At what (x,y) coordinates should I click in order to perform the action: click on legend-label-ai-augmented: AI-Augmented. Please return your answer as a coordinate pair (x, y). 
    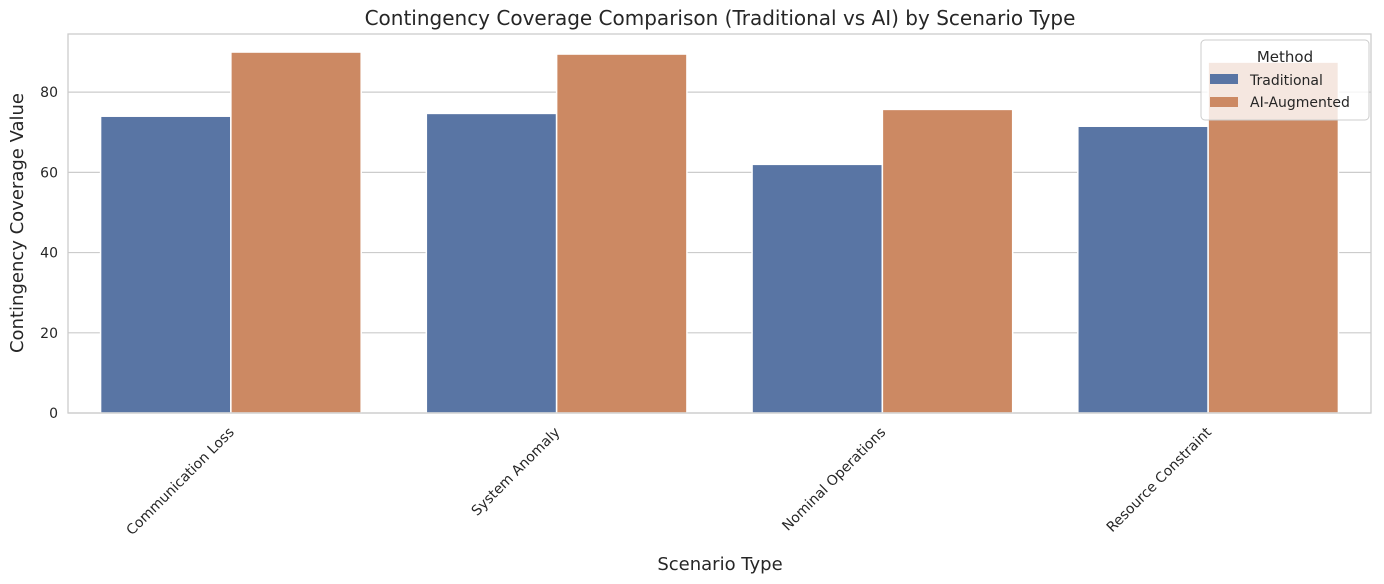
    Looking at the image, I should click on (1300, 103).